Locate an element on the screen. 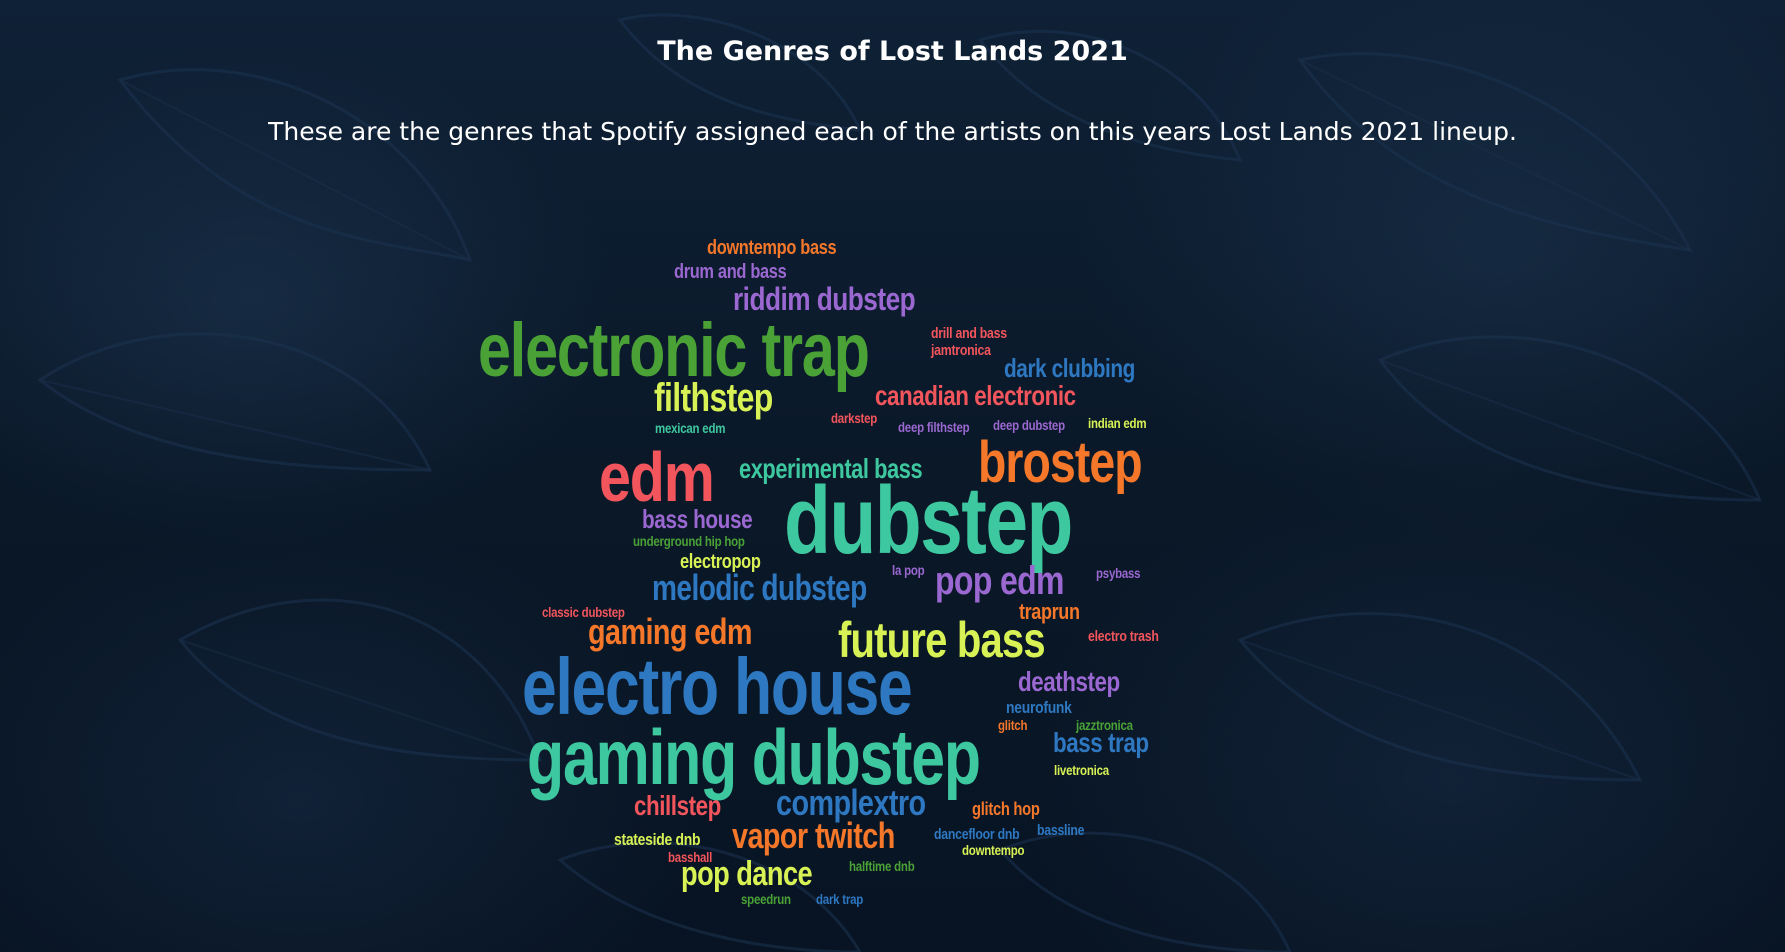 This screenshot has width=1785, height=952. genre-word-electro-house: electro house is located at coordinates (717, 686).